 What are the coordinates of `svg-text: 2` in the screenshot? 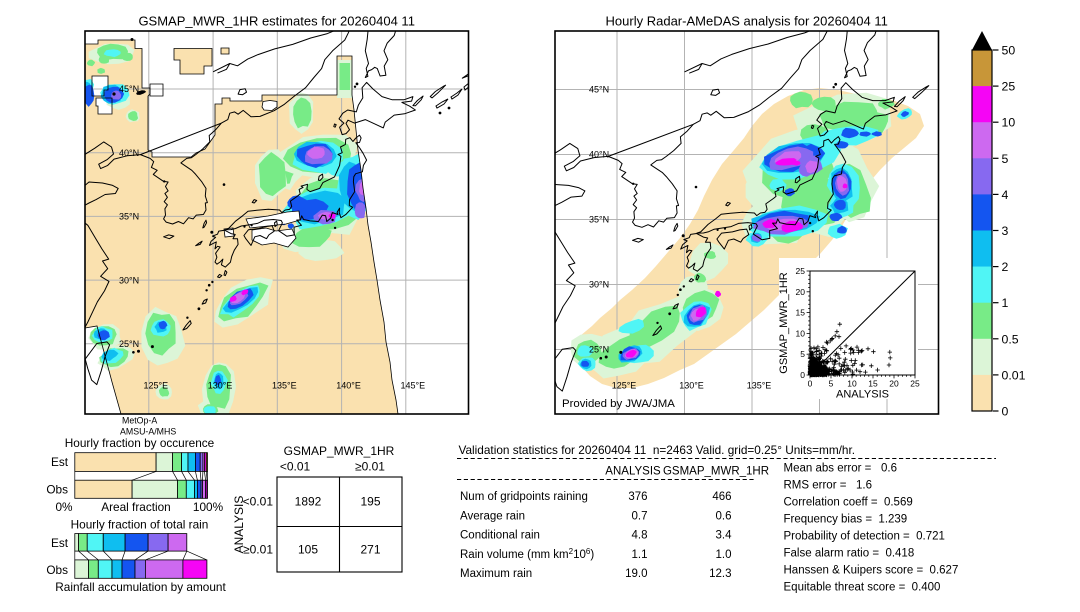 It's located at (1005, 267).